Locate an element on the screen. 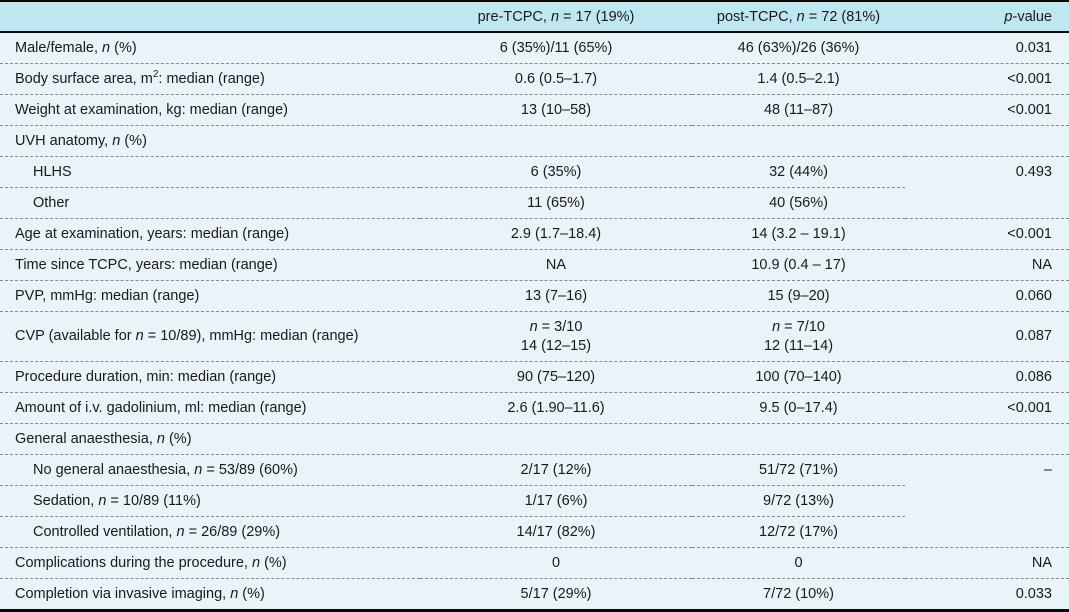 This screenshot has height=612, width=1069. cell-label: No general anaesthesia, n = 53/89 (60%) is located at coordinates (210, 470).